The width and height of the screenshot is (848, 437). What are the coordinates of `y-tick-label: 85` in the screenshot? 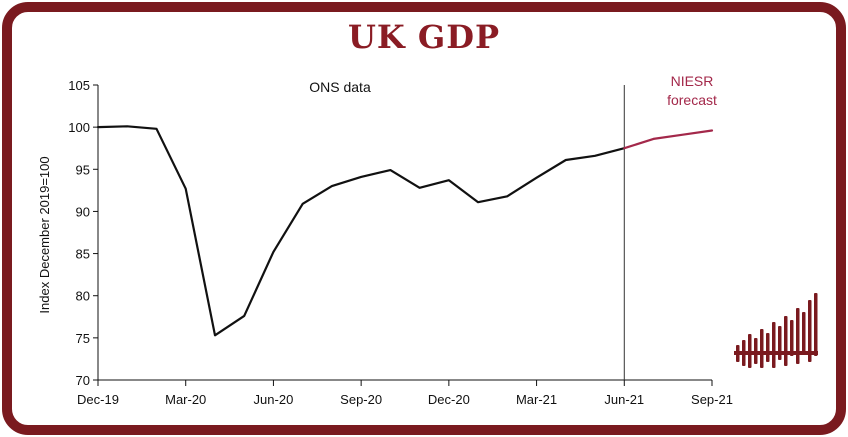 It's located at (83, 254).